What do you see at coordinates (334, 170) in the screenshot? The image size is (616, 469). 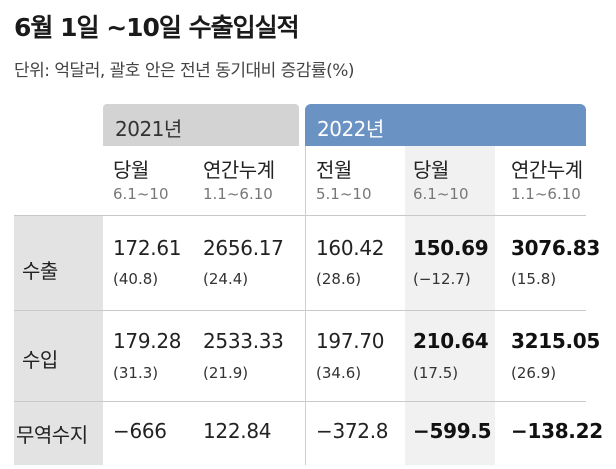 I see `column-header: 전월` at bounding box center [334, 170].